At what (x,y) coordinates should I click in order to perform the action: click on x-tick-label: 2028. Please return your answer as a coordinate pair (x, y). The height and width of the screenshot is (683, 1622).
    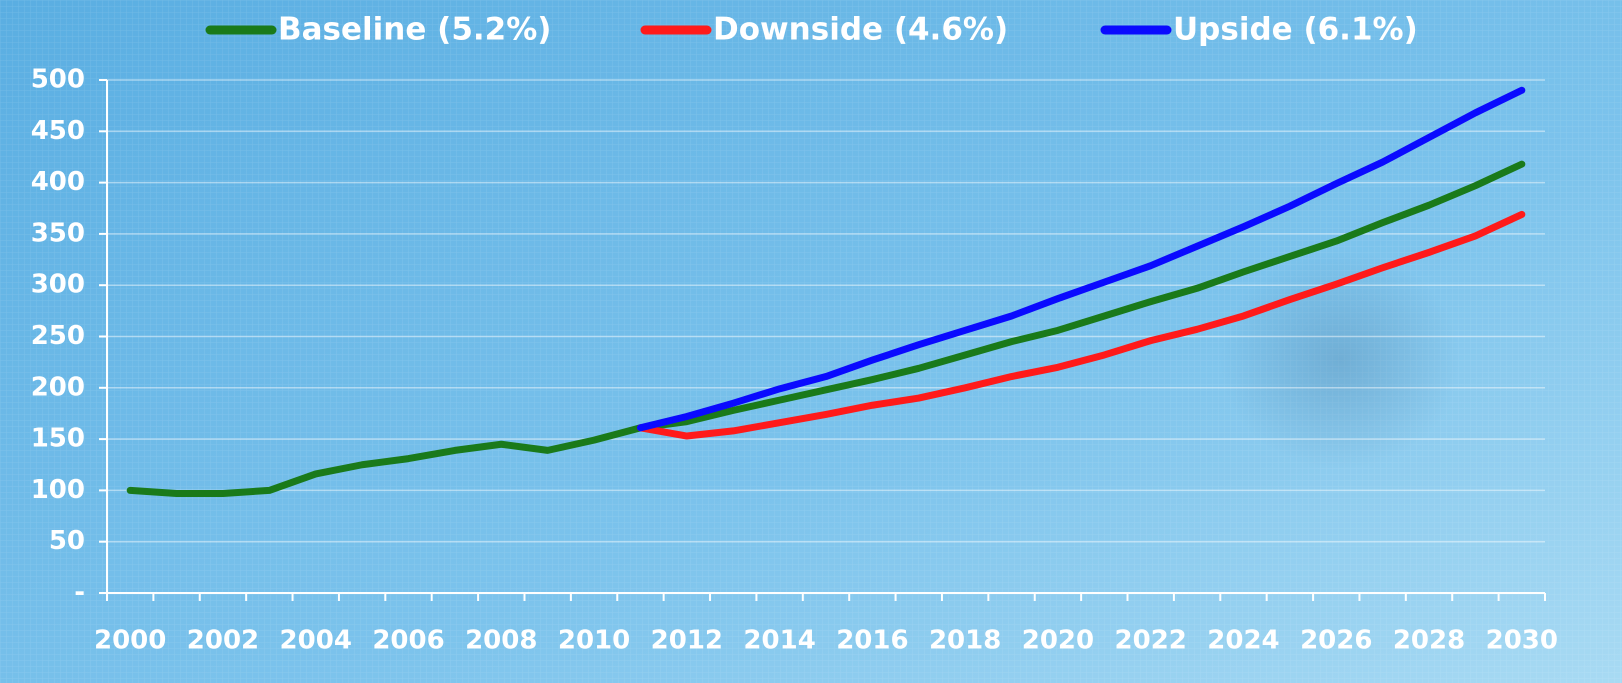
    Looking at the image, I should click on (1429, 641).